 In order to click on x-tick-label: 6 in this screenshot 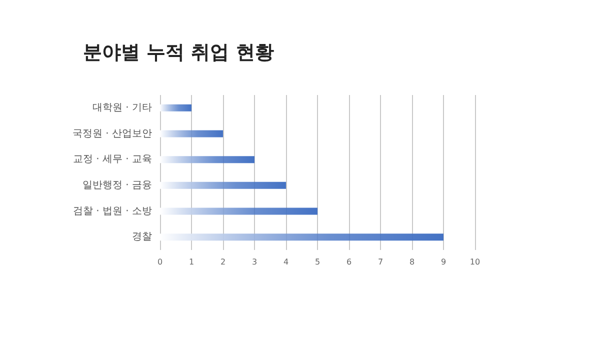, I will do `click(349, 262)`.